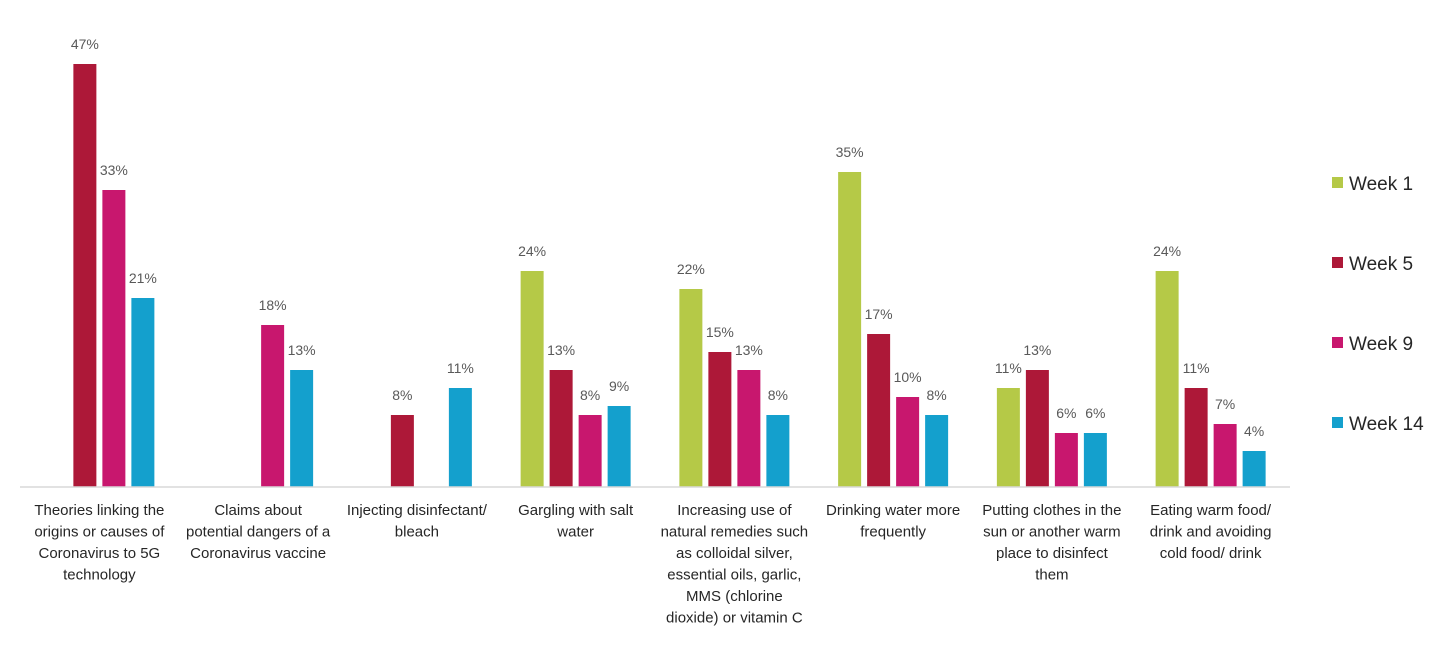 This screenshot has height=647, width=1456. Describe the element at coordinates (273, 305) in the screenshot. I see `value-label: 18%` at that location.